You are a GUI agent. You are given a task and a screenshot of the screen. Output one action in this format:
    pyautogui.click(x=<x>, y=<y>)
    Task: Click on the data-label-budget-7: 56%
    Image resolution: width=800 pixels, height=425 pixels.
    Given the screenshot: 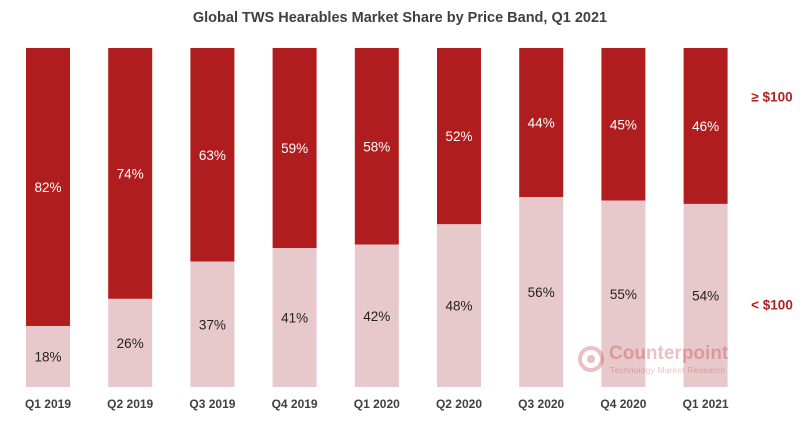 What is the action you would take?
    pyautogui.click(x=541, y=292)
    